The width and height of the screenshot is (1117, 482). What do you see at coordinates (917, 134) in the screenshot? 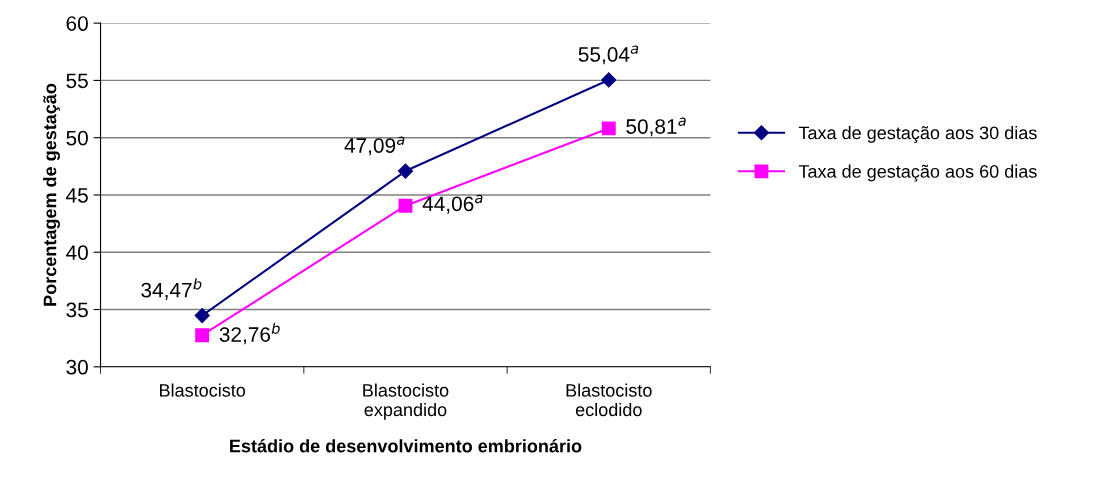
I see `legend-label: Taxa de gestação aos 30 dias` at bounding box center [917, 134].